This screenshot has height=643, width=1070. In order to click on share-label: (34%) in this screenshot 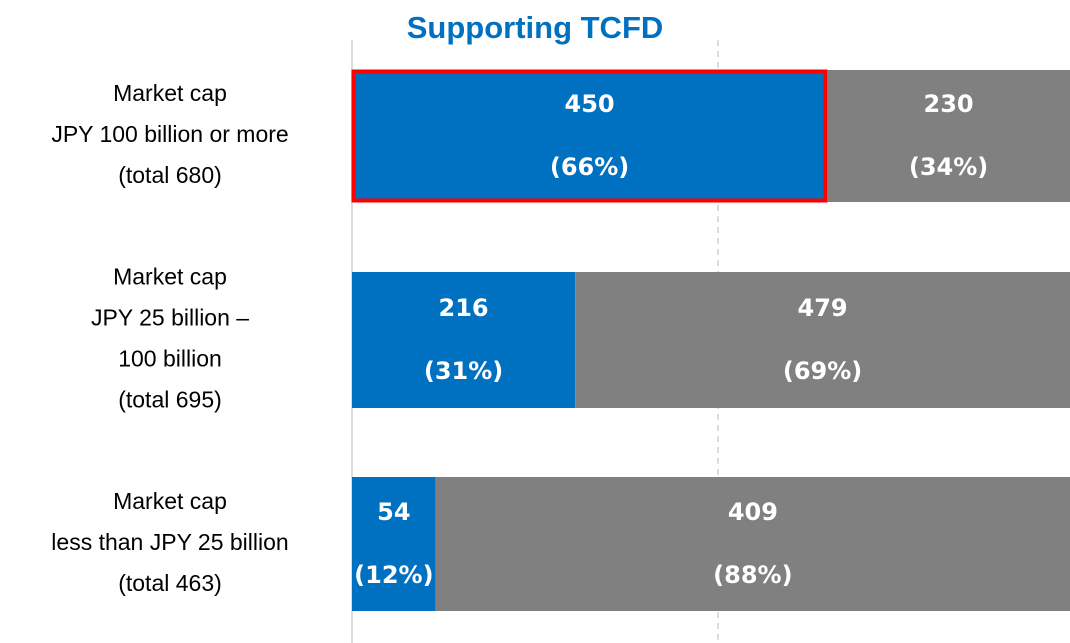, I will do `click(948, 167)`.